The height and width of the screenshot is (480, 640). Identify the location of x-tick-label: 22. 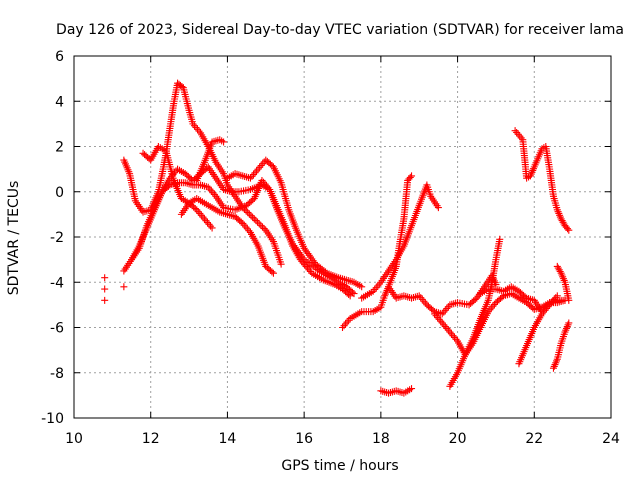
(534, 439).